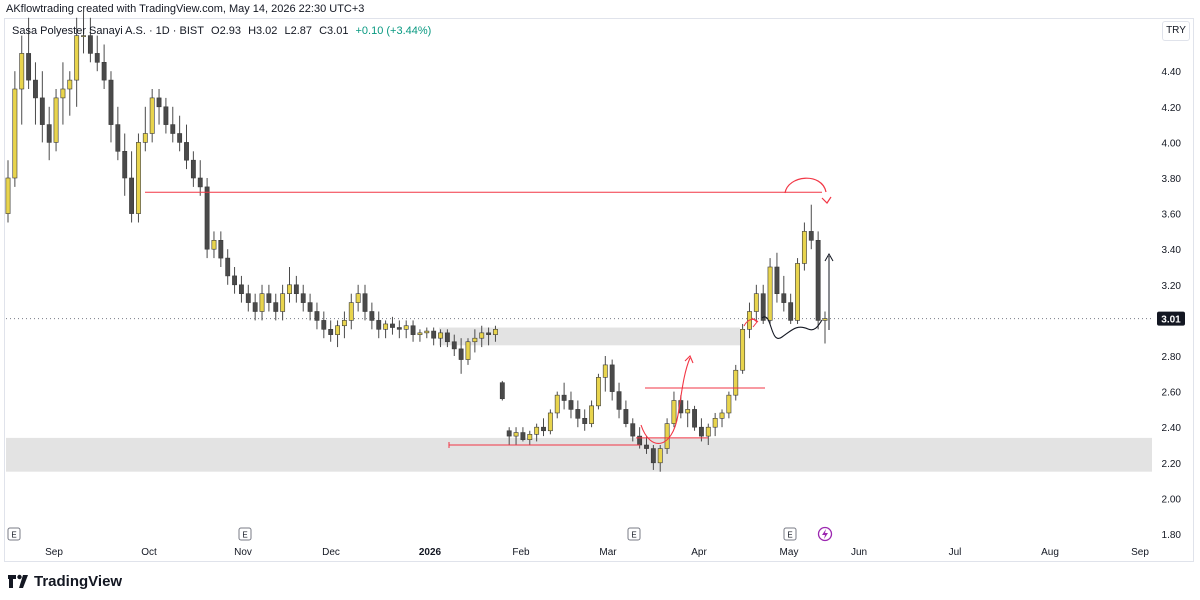 This screenshot has height=600, width=1200. Describe the element at coordinates (65, 581) in the screenshot. I see `tradingview-logo: TradingView` at that location.